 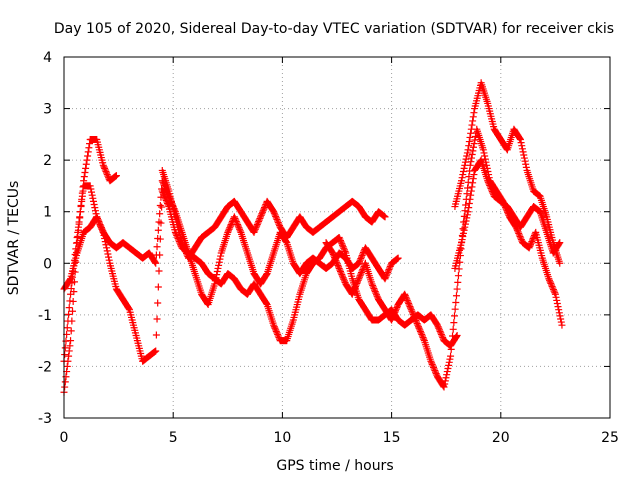 I want to click on track-a-point, so click(x=103, y=165).